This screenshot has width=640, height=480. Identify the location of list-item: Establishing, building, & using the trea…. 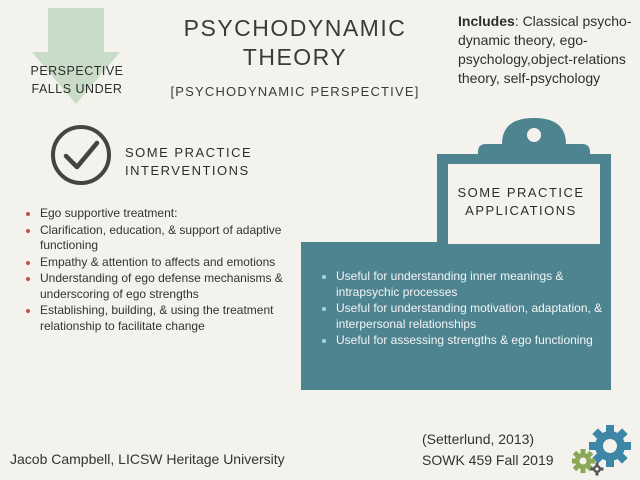
(171, 318).